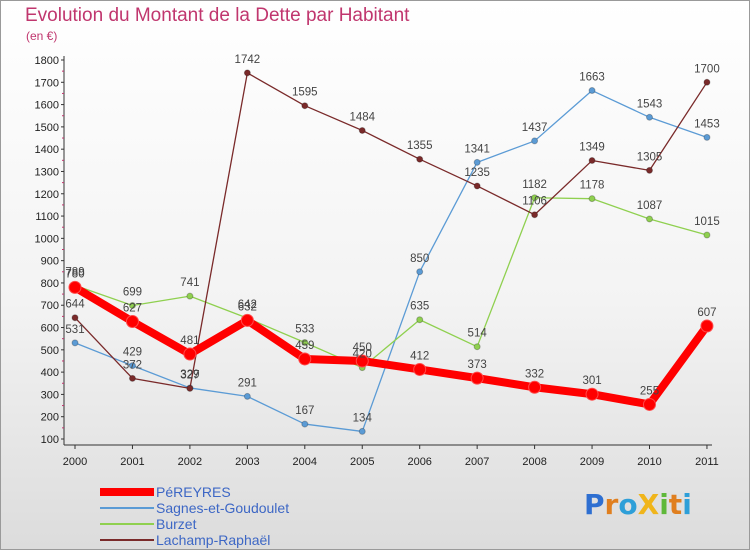  Describe the element at coordinates (362, 355) in the screenshot. I see `data-label: 420` at that location.